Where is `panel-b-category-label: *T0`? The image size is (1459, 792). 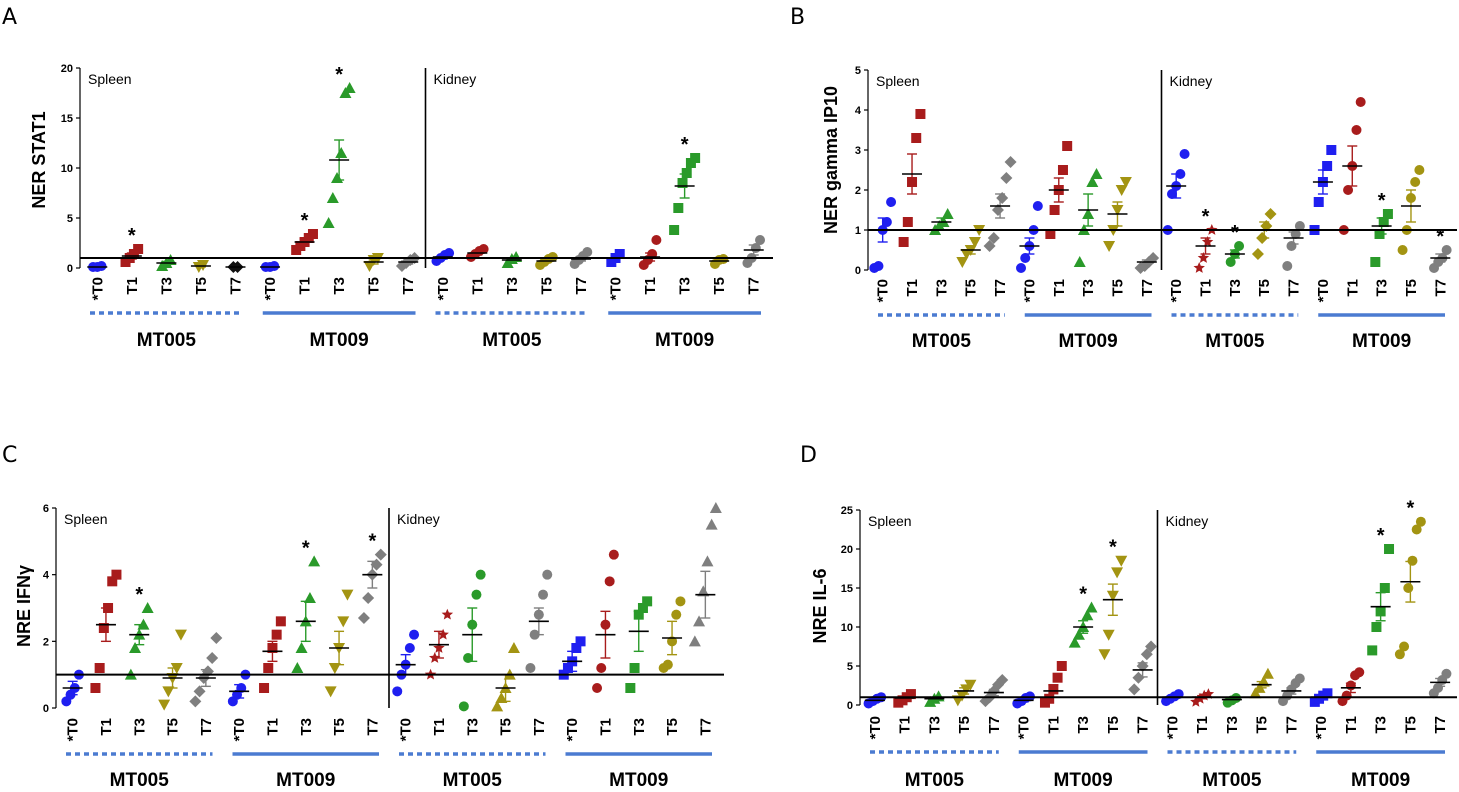 panel-b-category-label: *T0 is located at coordinates (1029, 290).